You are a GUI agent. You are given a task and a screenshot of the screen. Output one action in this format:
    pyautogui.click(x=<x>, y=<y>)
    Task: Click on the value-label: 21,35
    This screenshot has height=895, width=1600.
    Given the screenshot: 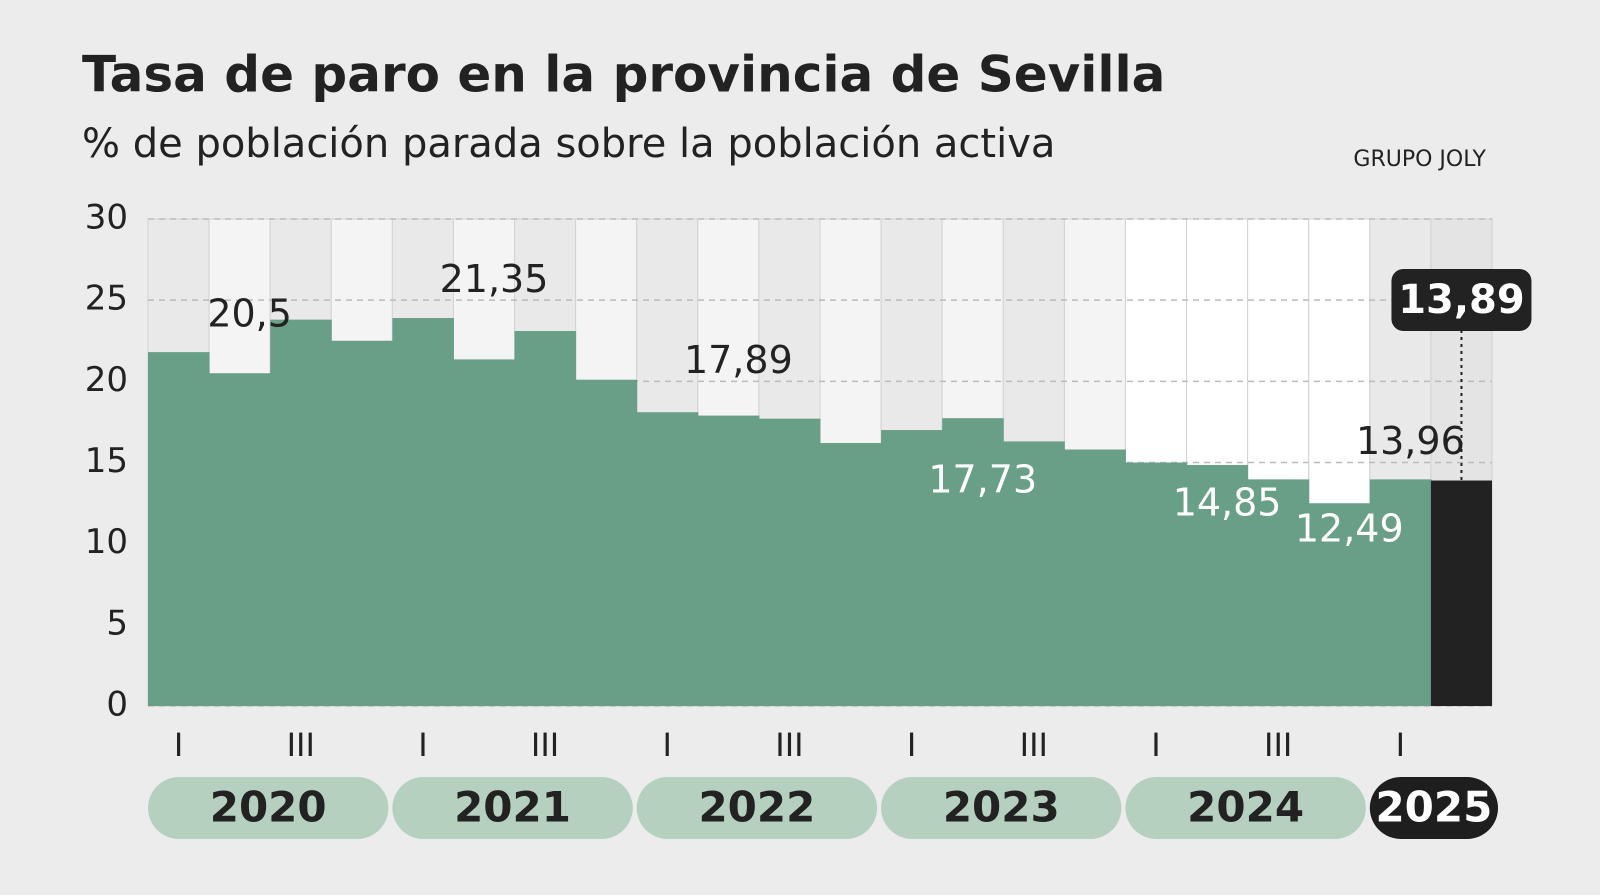 What is the action you would take?
    pyautogui.click(x=494, y=279)
    